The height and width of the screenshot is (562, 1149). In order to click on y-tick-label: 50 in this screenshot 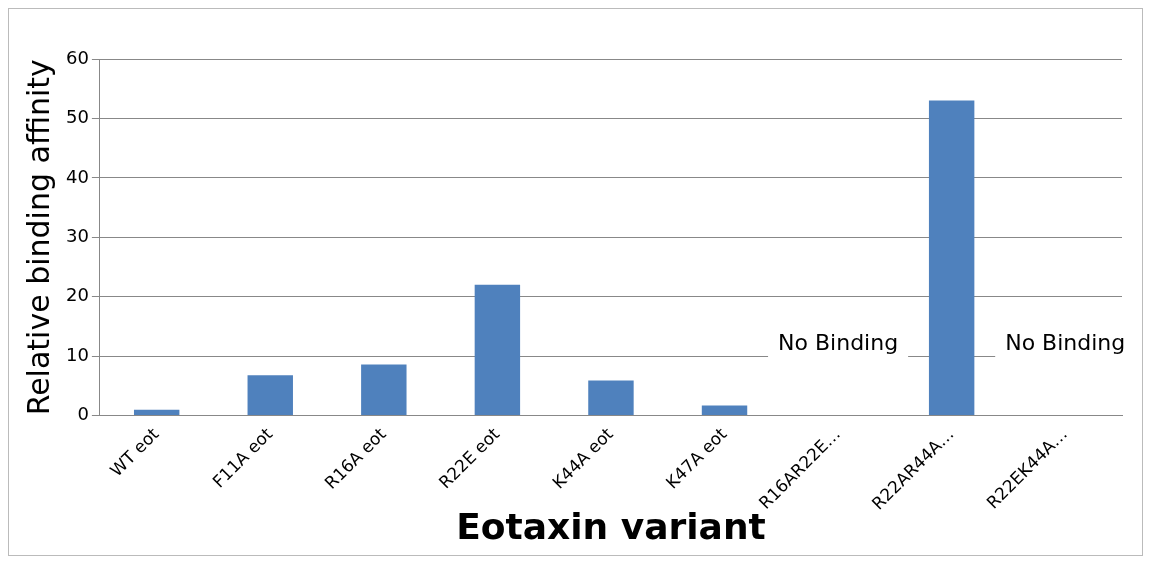, I will do `click(77, 117)`.